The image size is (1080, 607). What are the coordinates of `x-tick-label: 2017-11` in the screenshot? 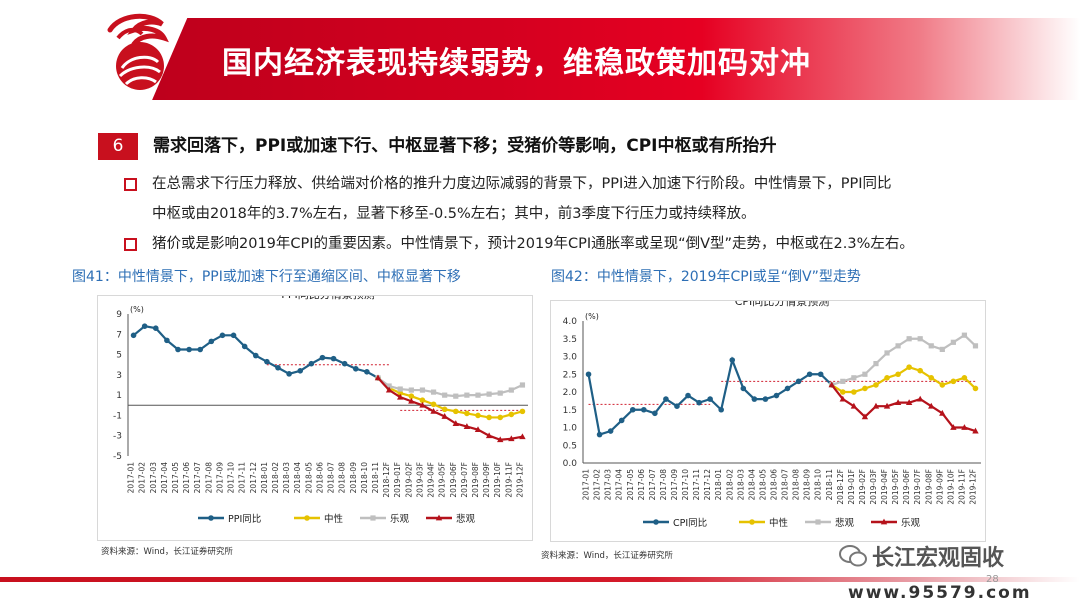 It's located at (696, 485).